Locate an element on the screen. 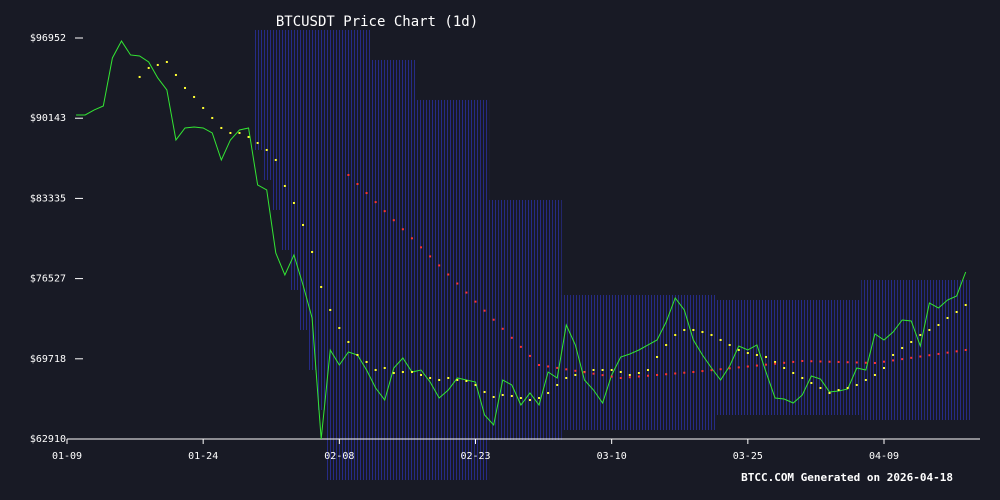 The image size is (1000, 500). y-tick-label: $96952 is located at coordinates (48, 38).